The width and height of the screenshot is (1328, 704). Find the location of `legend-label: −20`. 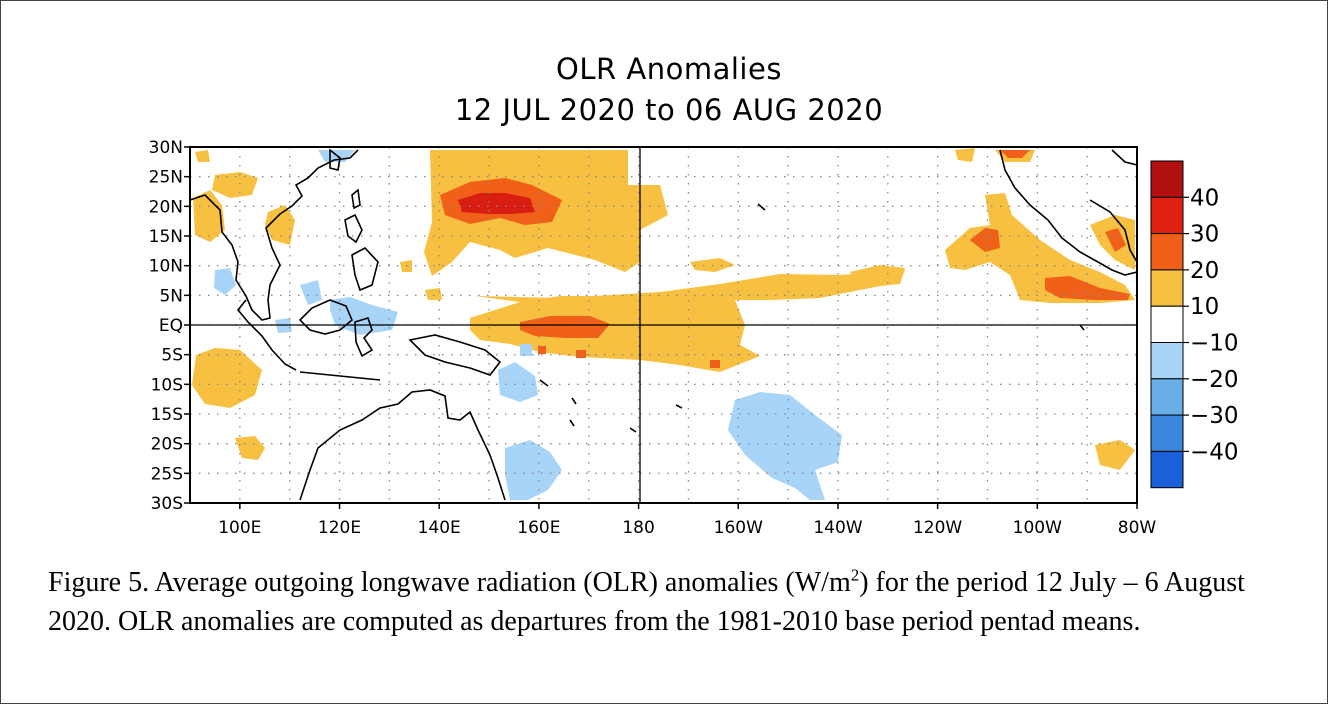

legend-label: −20 is located at coordinates (1214, 380).